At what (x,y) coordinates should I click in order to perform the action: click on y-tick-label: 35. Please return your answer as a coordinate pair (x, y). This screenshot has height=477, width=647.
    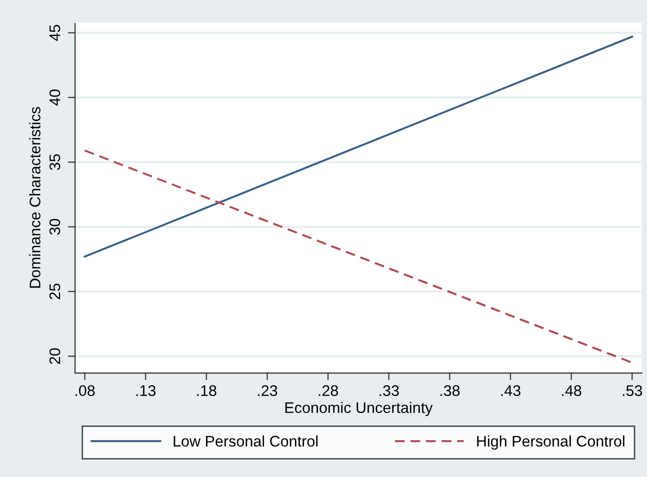
    Looking at the image, I should click on (54, 162).